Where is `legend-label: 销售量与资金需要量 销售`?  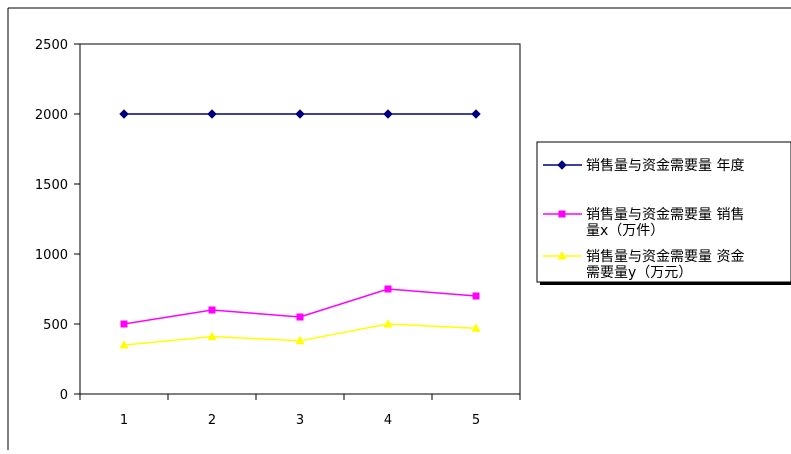 legend-label: 销售量与资金需要量 销售 is located at coordinates (665, 215).